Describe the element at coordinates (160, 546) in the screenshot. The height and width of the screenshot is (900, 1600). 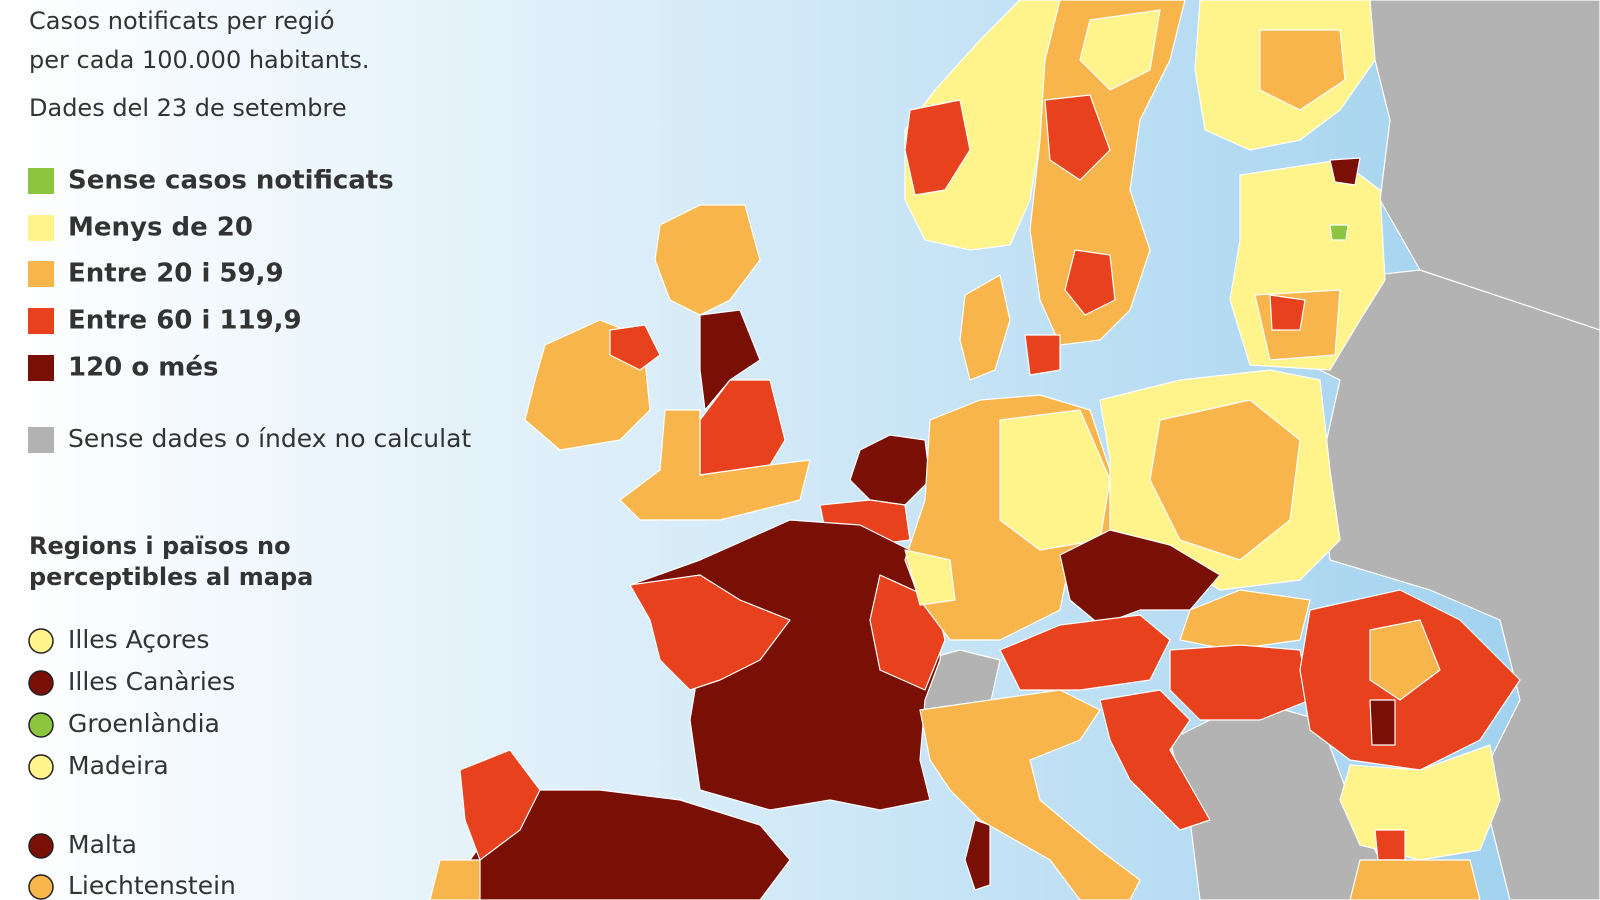
I see `section-title: Regions i països no` at that location.